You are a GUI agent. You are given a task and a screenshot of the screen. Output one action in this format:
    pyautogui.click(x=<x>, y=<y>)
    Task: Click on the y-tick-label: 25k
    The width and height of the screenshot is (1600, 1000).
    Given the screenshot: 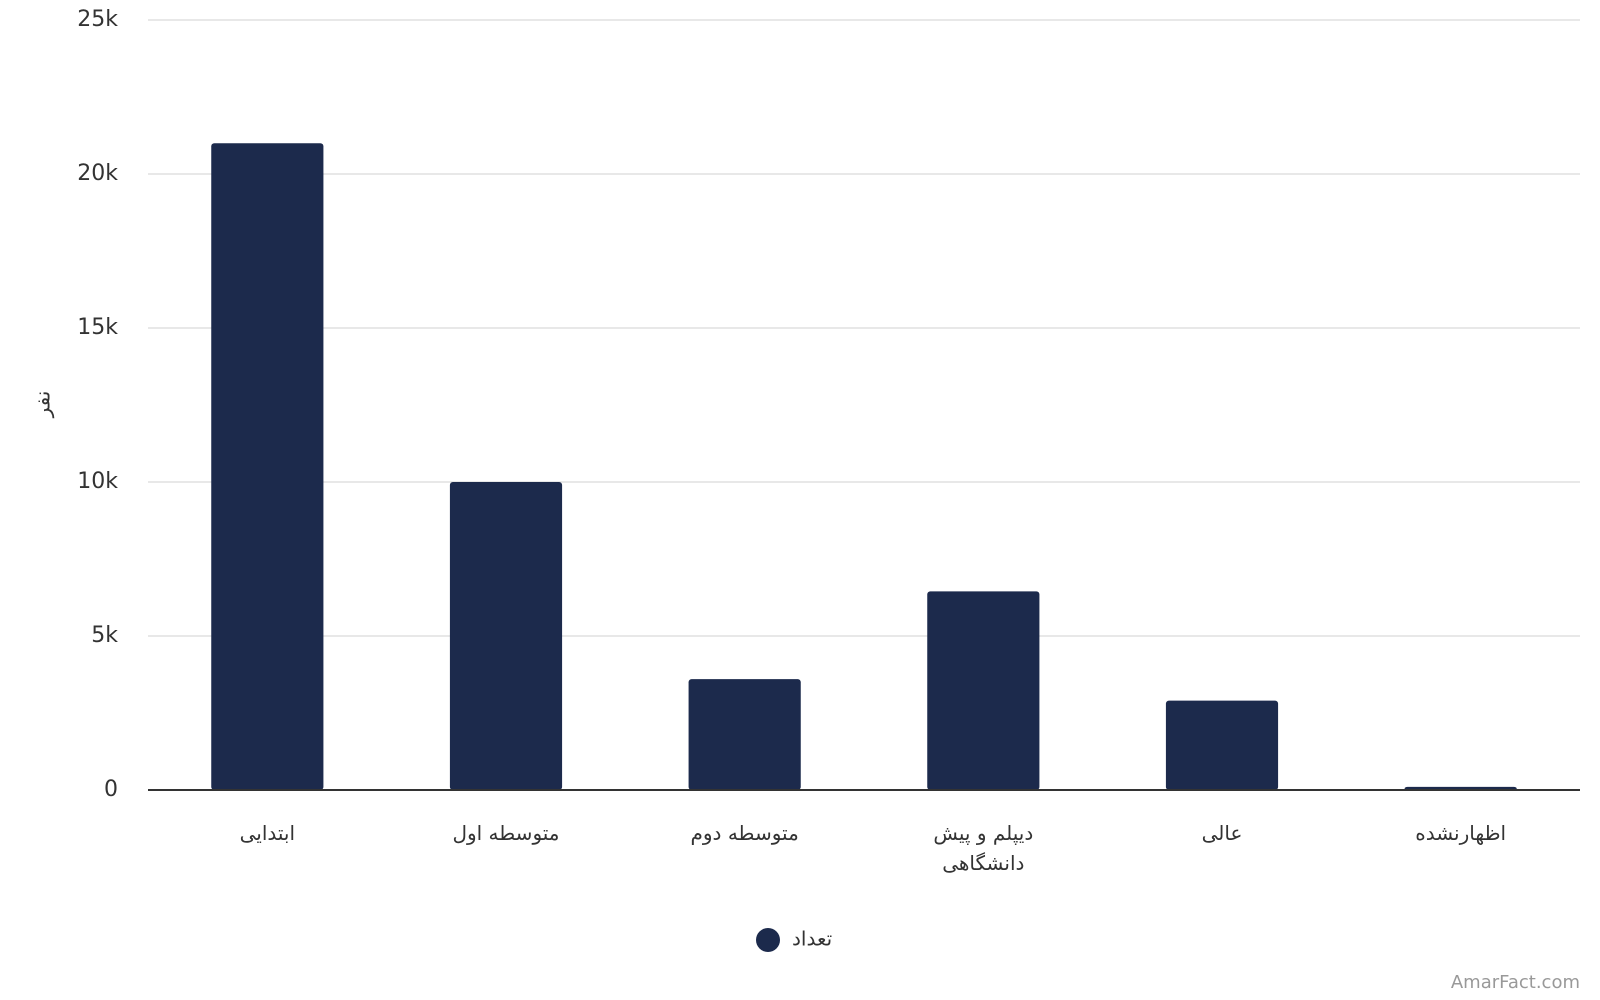 What is the action you would take?
    pyautogui.click(x=97, y=19)
    